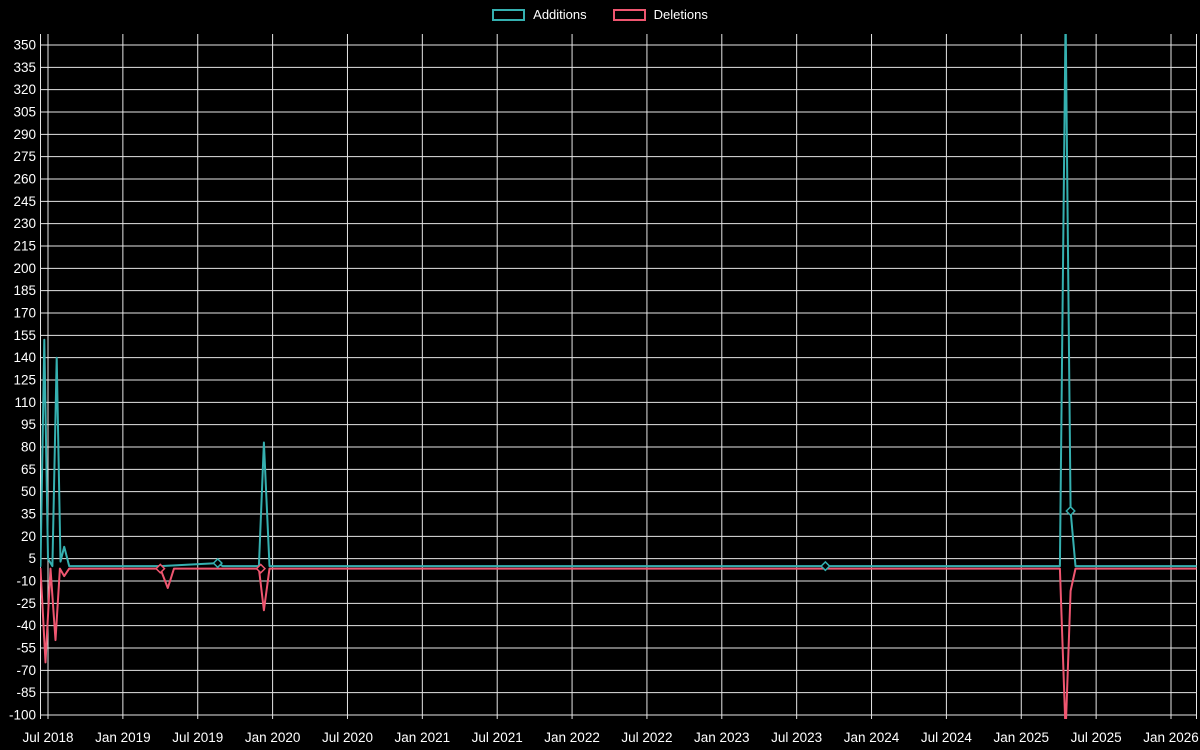 This screenshot has height=750, width=1200. What do you see at coordinates (26, 581) in the screenshot?
I see `y-axis-tick-label: -10` at bounding box center [26, 581].